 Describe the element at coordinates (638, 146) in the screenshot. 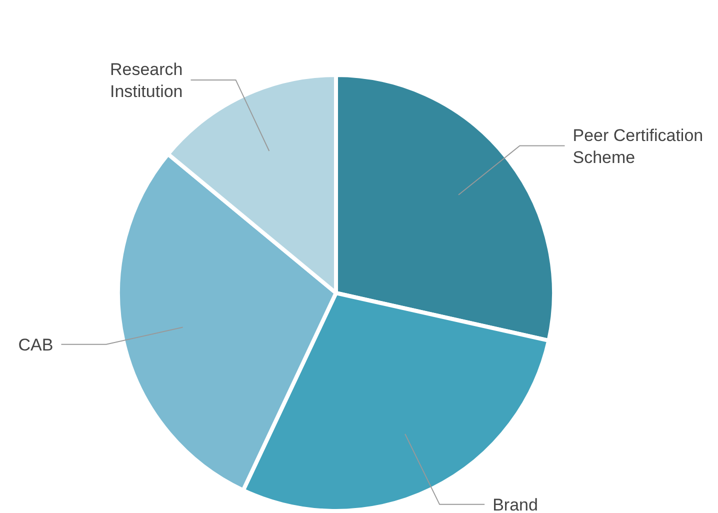

I see `slice-label: Peer Certification Scheme` at that location.